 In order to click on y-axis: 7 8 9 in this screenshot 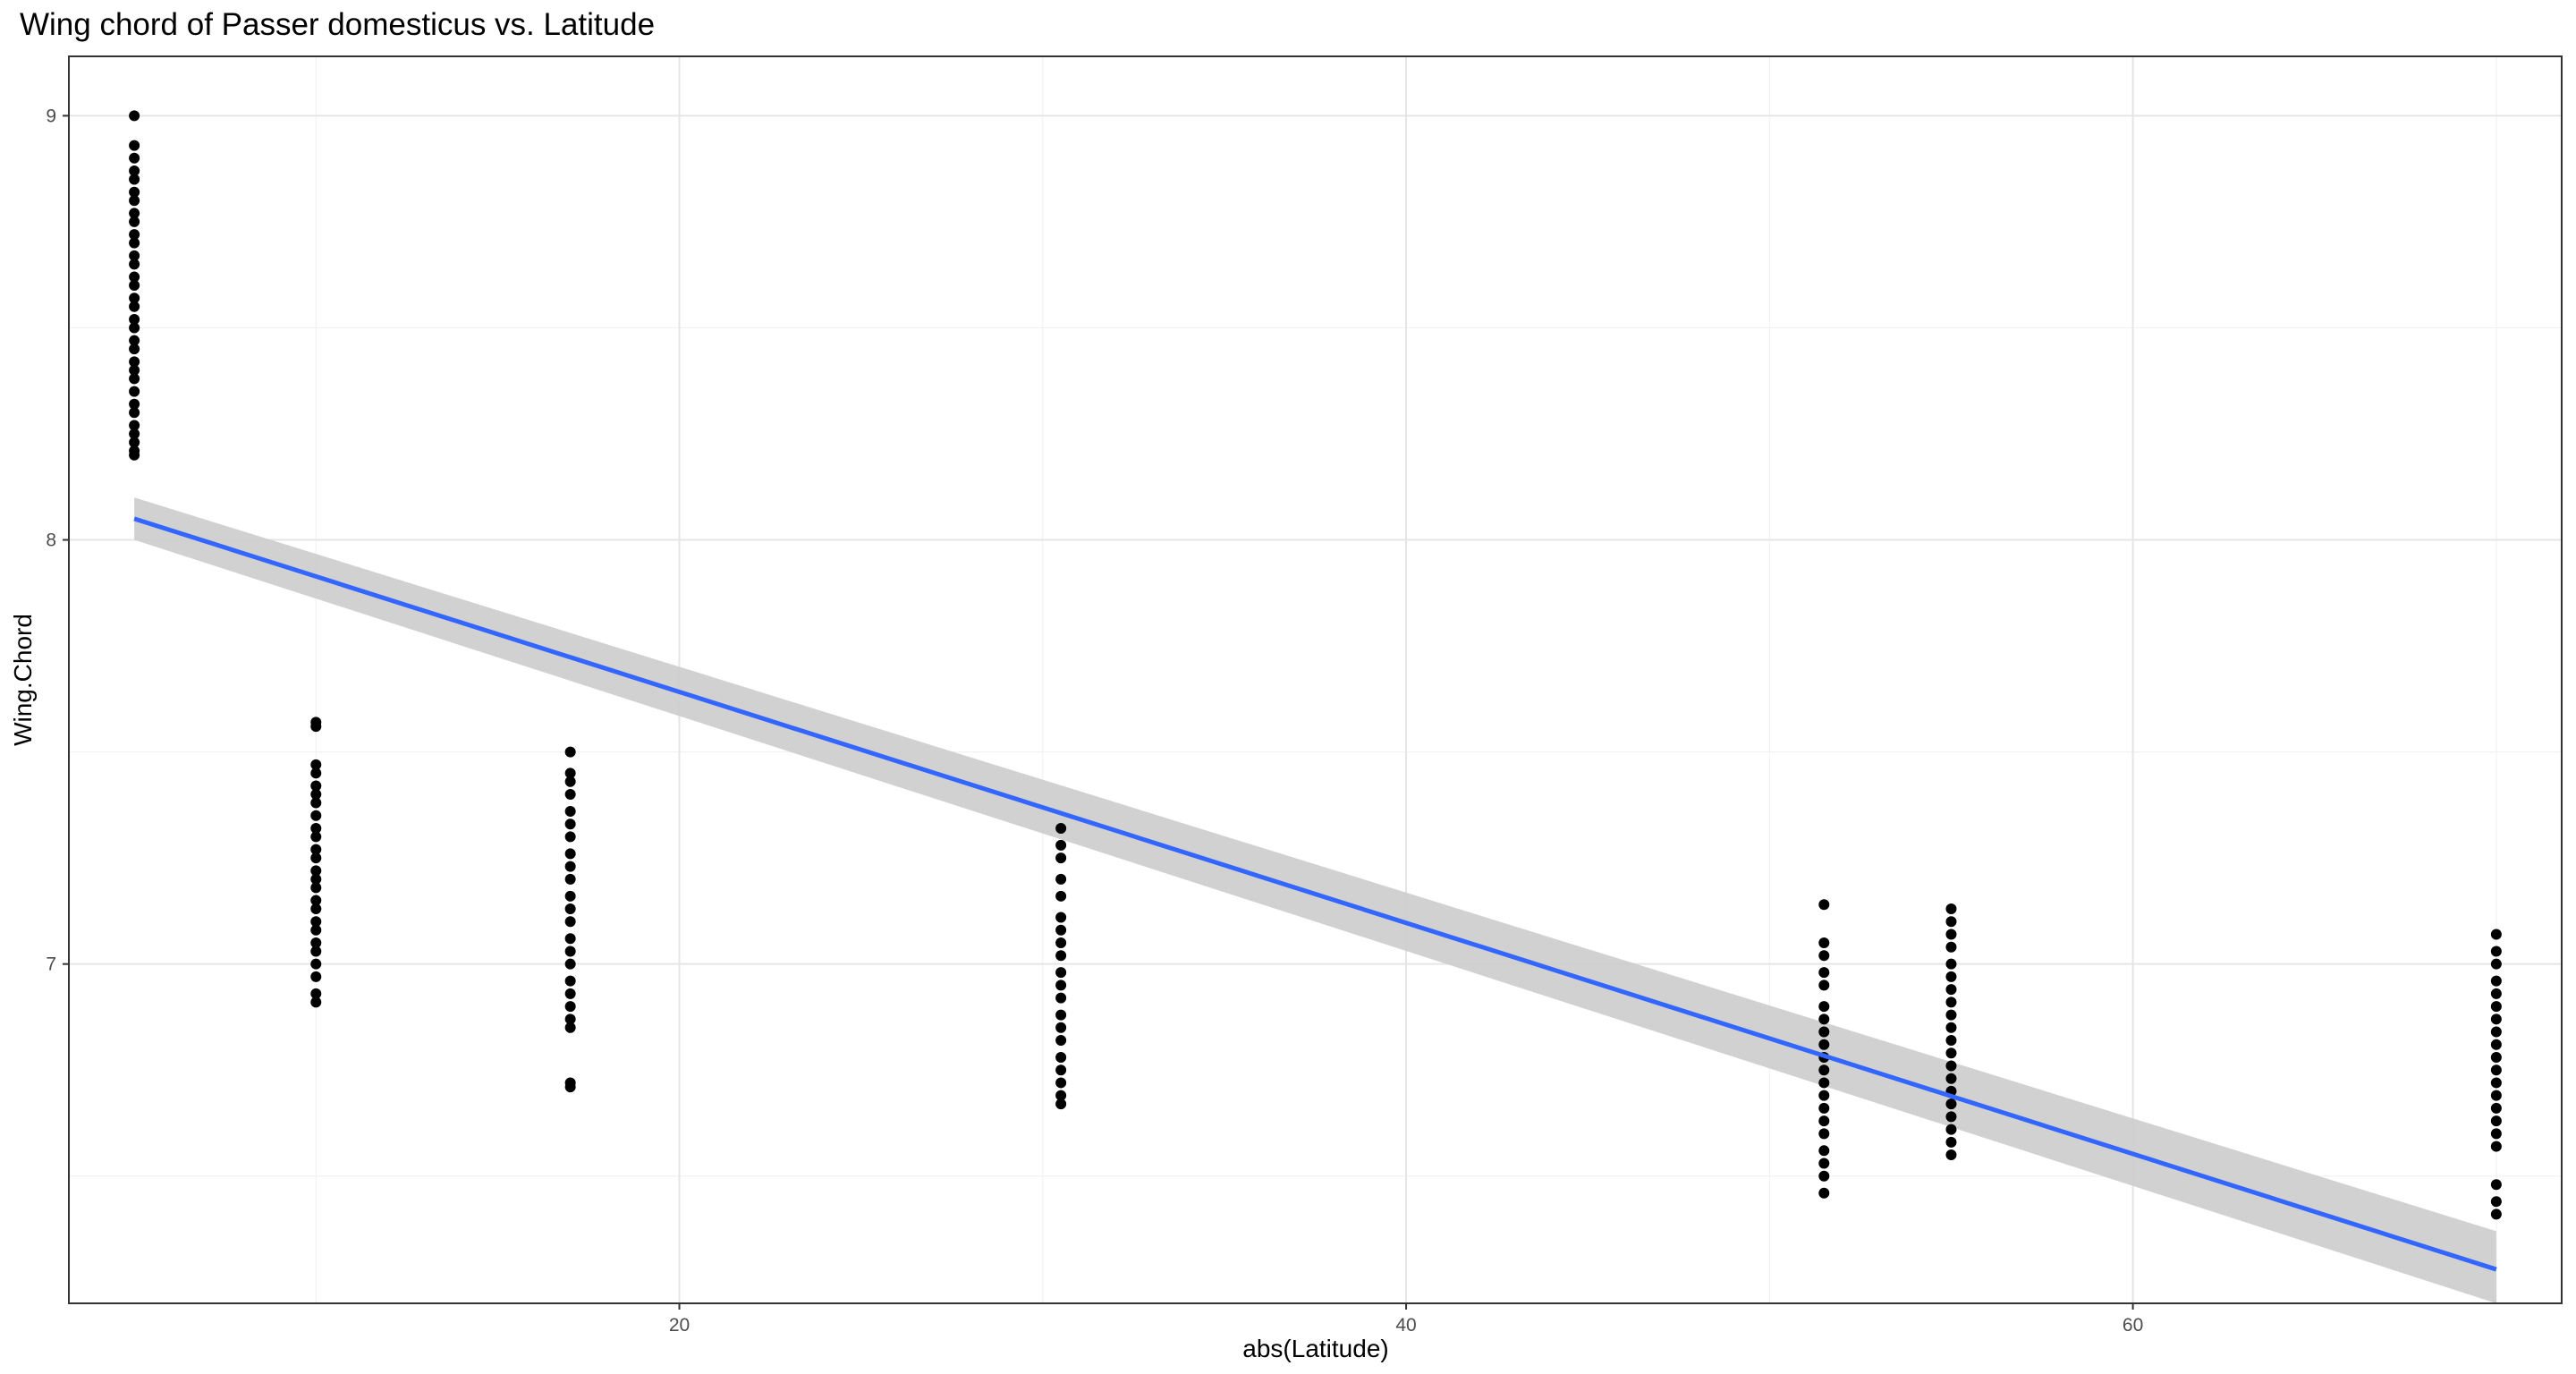, I will do `click(57, 540)`.